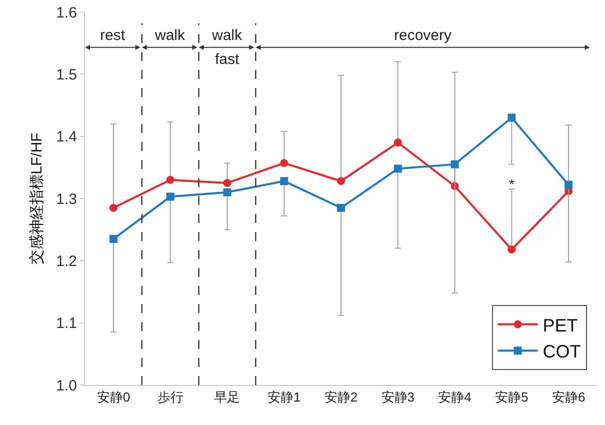 The height and width of the screenshot is (425, 605). I want to click on y-tick-label: 1.4, so click(66, 137).